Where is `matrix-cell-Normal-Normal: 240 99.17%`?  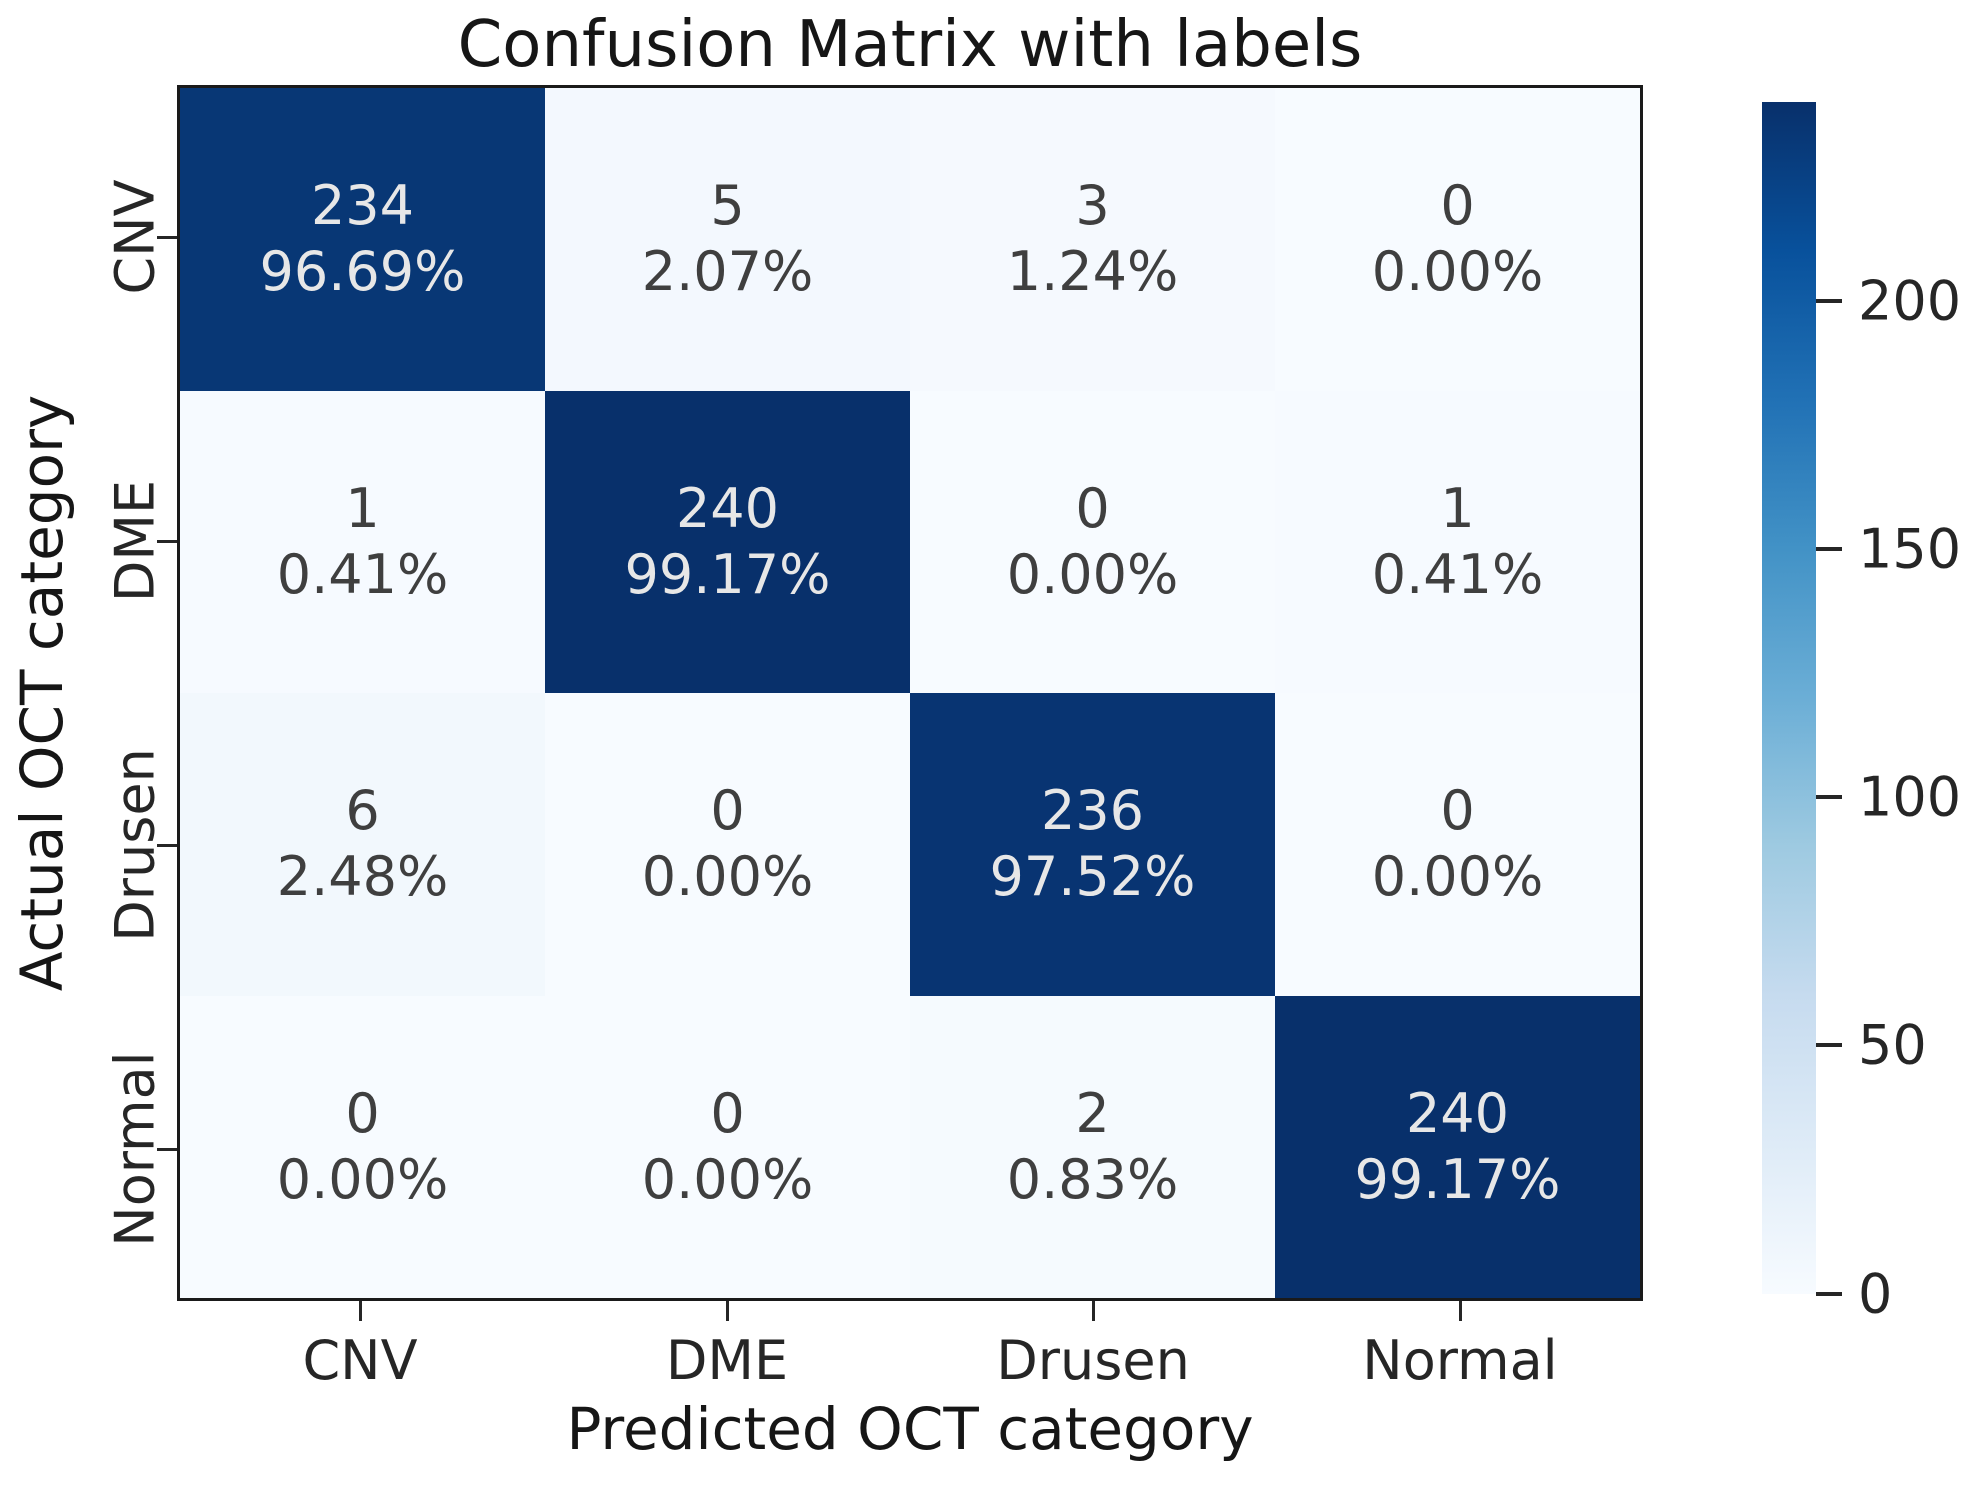 matrix-cell-Normal-Normal: 240 99.17% is located at coordinates (1457, 1146).